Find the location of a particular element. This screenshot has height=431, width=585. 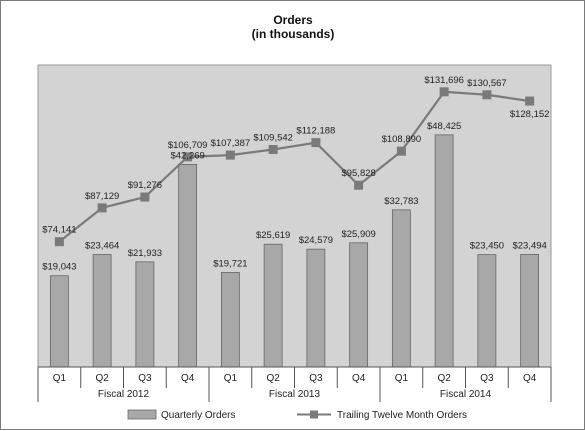

bar-value-label: $23,494 is located at coordinates (529, 245).